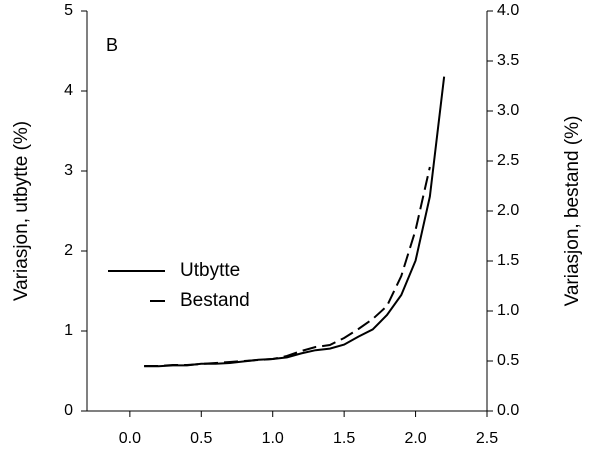  What do you see at coordinates (508, 60) in the screenshot?
I see `y2-tick-label: 3.5` at bounding box center [508, 60].